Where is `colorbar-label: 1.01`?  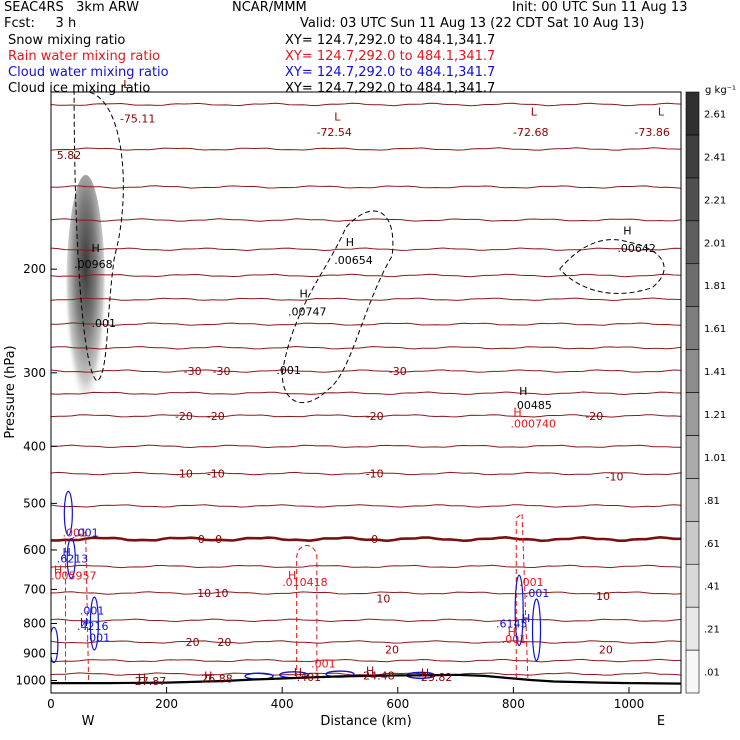
colorbar-label: 1.01 is located at coordinates (715, 458).